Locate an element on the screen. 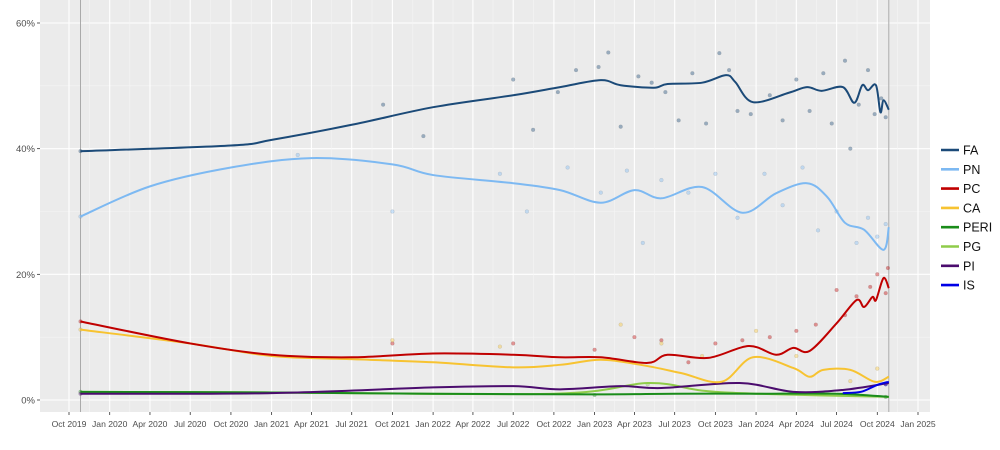  y-tick-label: 20% is located at coordinates (26, 275).